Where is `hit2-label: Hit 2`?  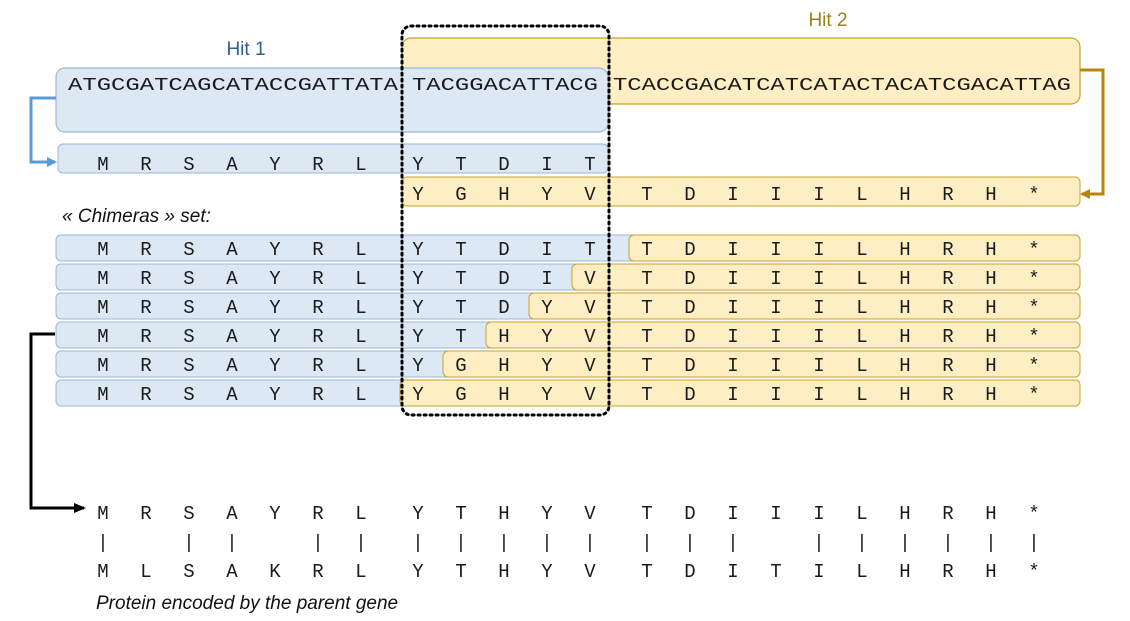
hit2-label: Hit 2 is located at coordinates (827, 20).